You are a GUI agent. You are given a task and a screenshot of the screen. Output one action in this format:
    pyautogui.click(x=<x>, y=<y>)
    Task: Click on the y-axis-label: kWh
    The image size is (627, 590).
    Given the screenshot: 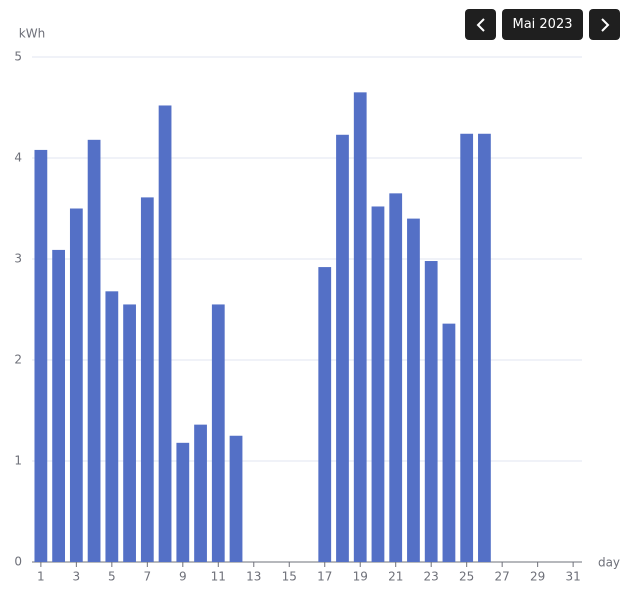 What is the action you would take?
    pyautogui.click(x=32, y=34)
    